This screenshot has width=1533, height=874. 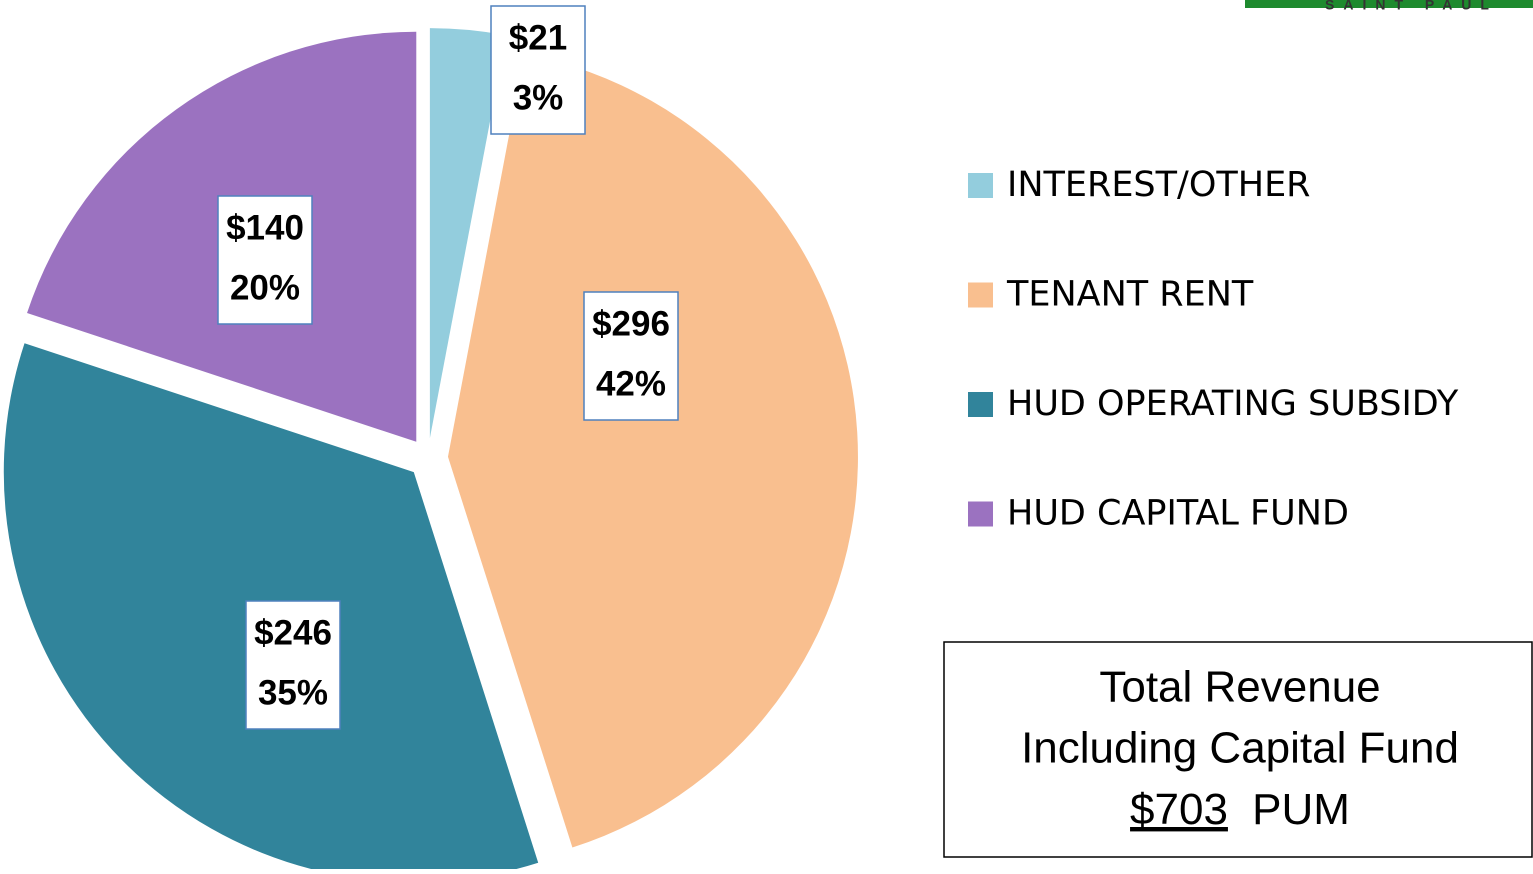 What do you see at coordinates (1233, 404) in the screenshot?
I see `legend-label: HUD OPERATING SUBSIDY` at bounding box center [1233, 404].